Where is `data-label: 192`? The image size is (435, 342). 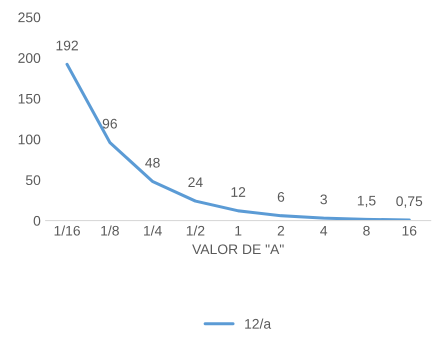
data-label: 192 is located at coordinates (67, 45).